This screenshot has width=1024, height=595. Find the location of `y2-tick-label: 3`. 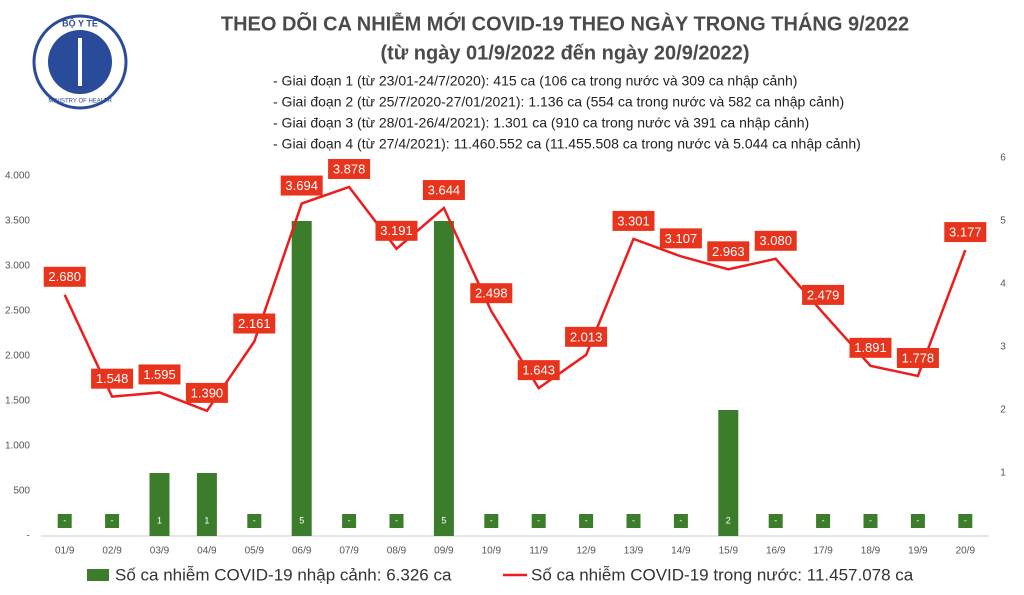

y2-tick-label: 3 is located at coordinates (1003, 347).